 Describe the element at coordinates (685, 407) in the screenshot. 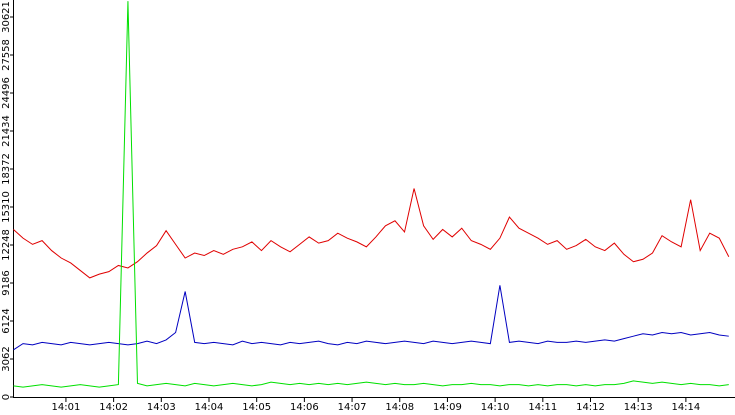

I see `x-tick-label: 14:14` at that location.